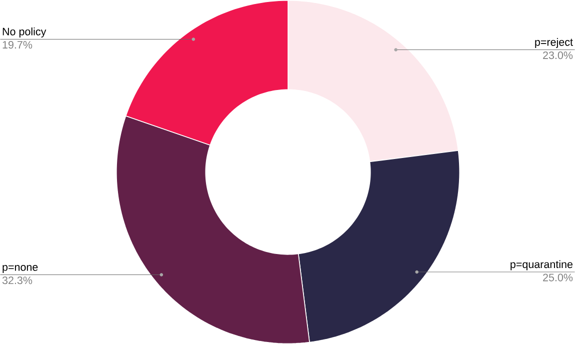 The image size is (575, 344). Describe the element at coordinates (558, 278) in the screenshot. I see `data-label: 25.0%` at that location.